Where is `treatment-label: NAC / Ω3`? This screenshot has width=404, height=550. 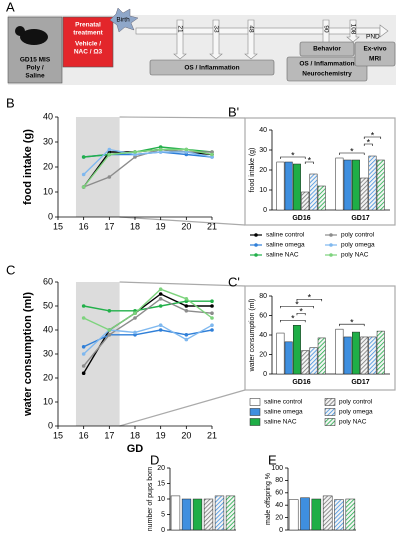
treatment-label: NAC / Ω3 is located at coordinates (88, 52).